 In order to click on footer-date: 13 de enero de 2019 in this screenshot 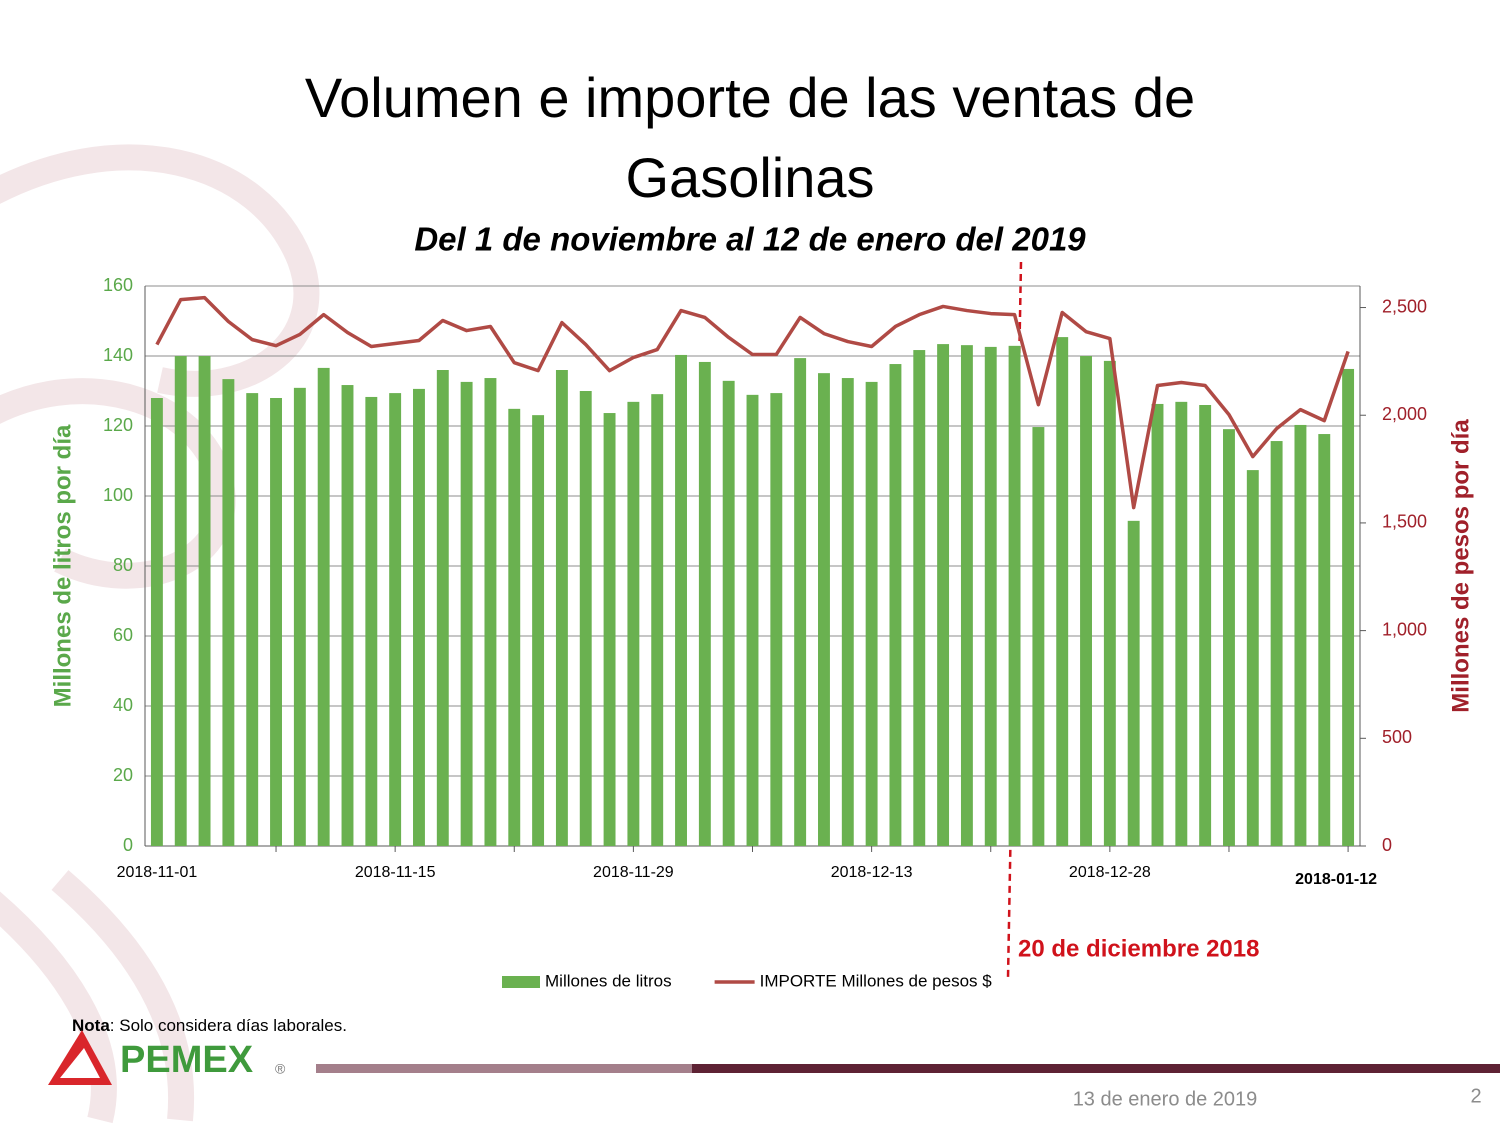, I will do `click(1165, 1099)`.